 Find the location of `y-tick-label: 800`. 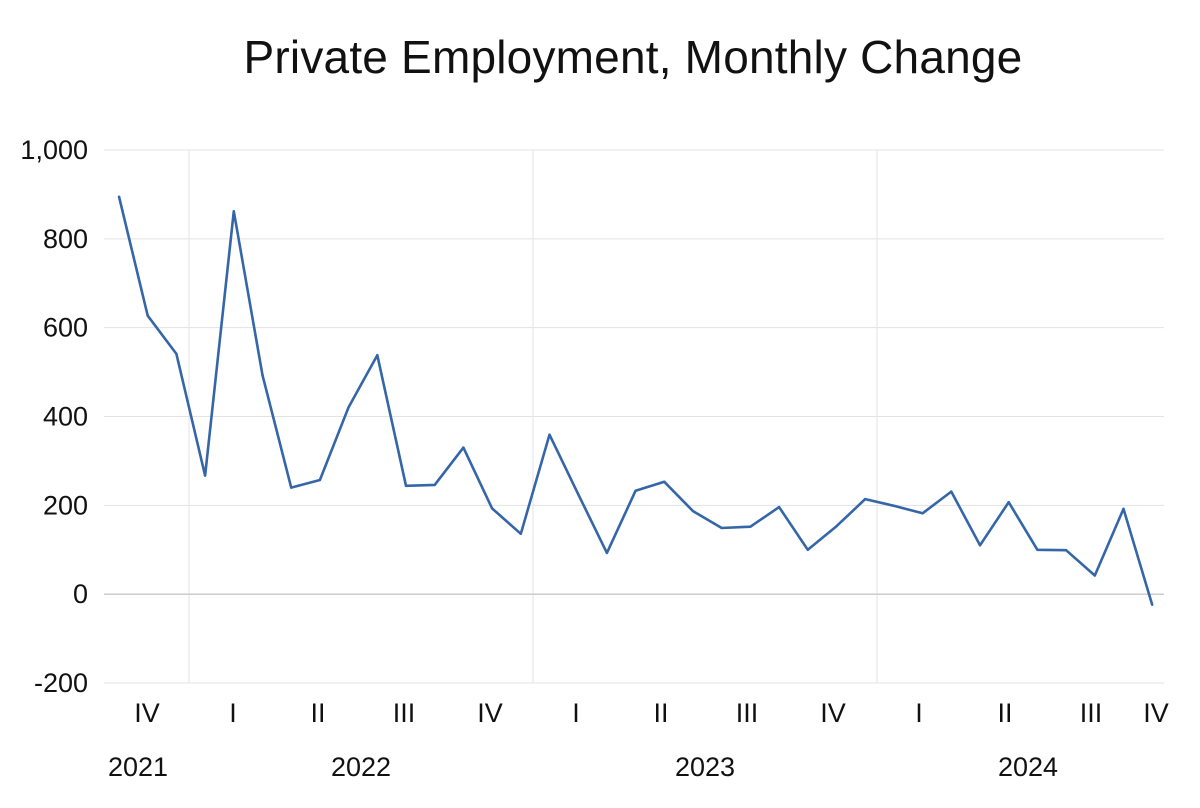

y-tick-label: 800 is located at coordinates (65, 239).